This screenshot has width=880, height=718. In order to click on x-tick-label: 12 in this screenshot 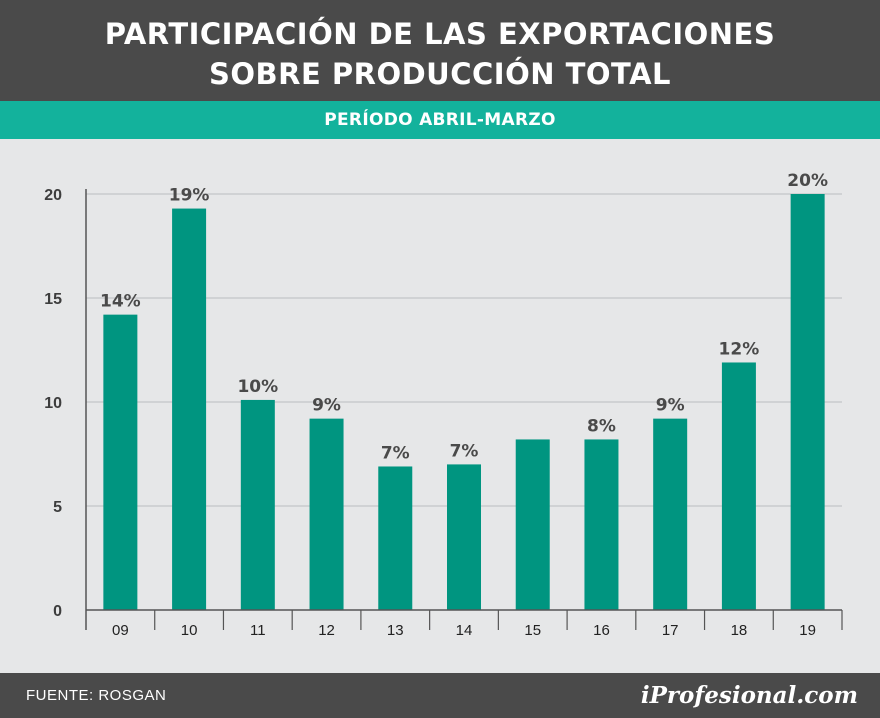, I will do `click(326, 630)`.